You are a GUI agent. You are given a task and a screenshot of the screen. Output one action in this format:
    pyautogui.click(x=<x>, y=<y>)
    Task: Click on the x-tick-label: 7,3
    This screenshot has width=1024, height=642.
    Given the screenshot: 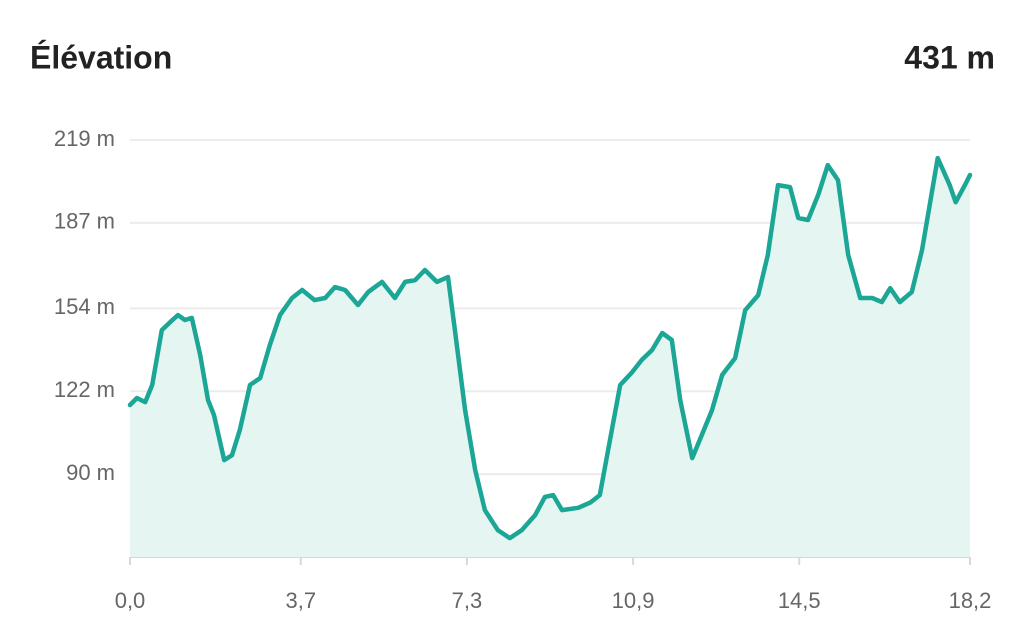 What is the action you would take?
    pyautogui.click(x=467, y=600)
    